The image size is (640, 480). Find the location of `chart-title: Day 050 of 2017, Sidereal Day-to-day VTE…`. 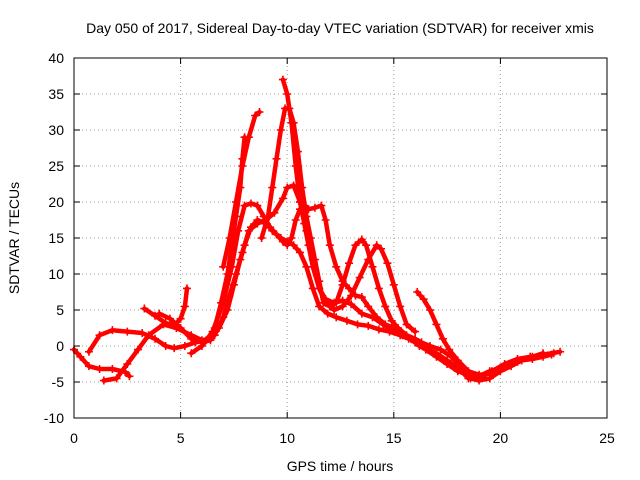

chart-title: Day 050 of 2017, Sidereal Day-to-day VTE… is located at coordinates (340, 28).